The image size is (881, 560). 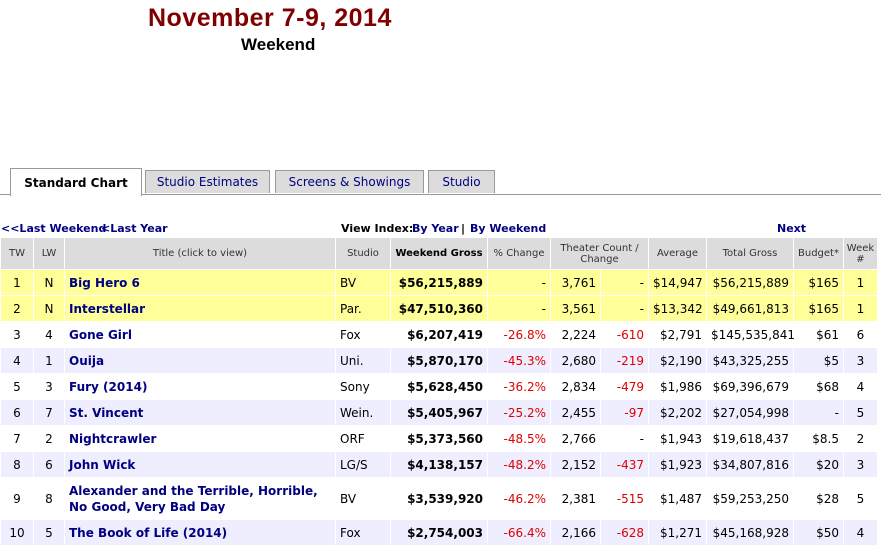 I want to click on movie-title: Ouija, so click(x=200, y=360).